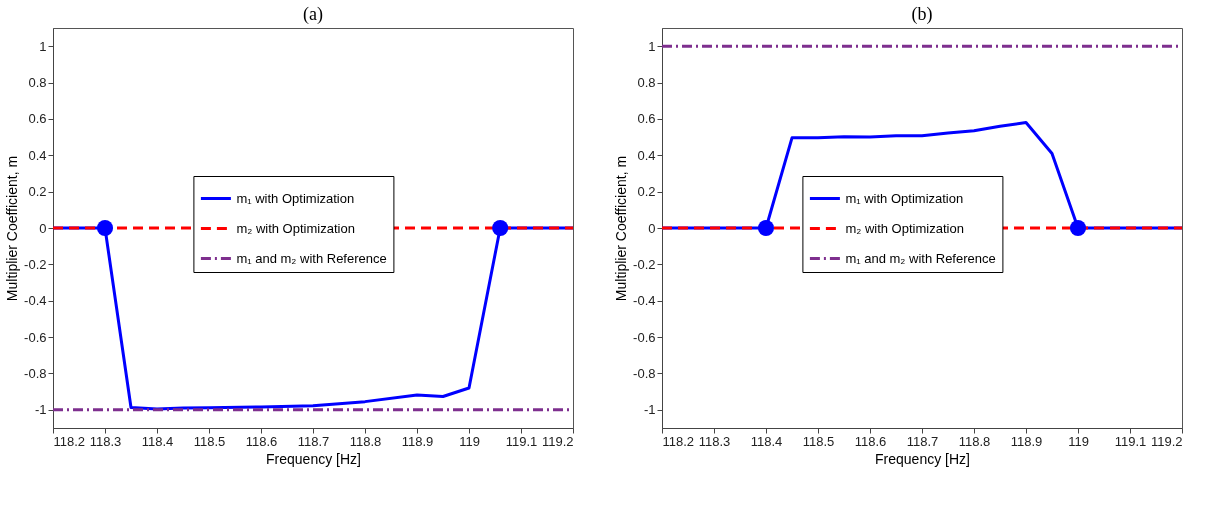 The width and height of the screenshot is (1232, 506). I want to click on chart-title: (b), so click(922, 14).